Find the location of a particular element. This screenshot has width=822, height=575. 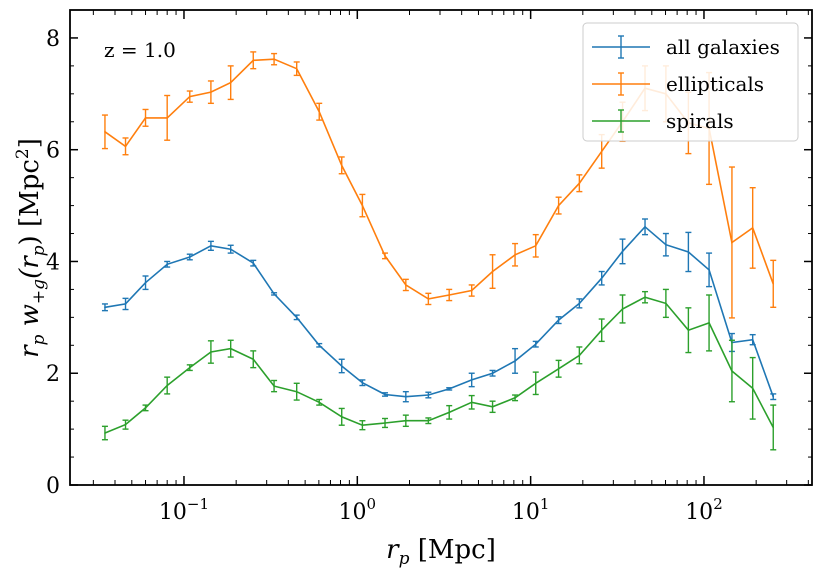

legend-label: all galaxies is located at coordinates (723, 47).